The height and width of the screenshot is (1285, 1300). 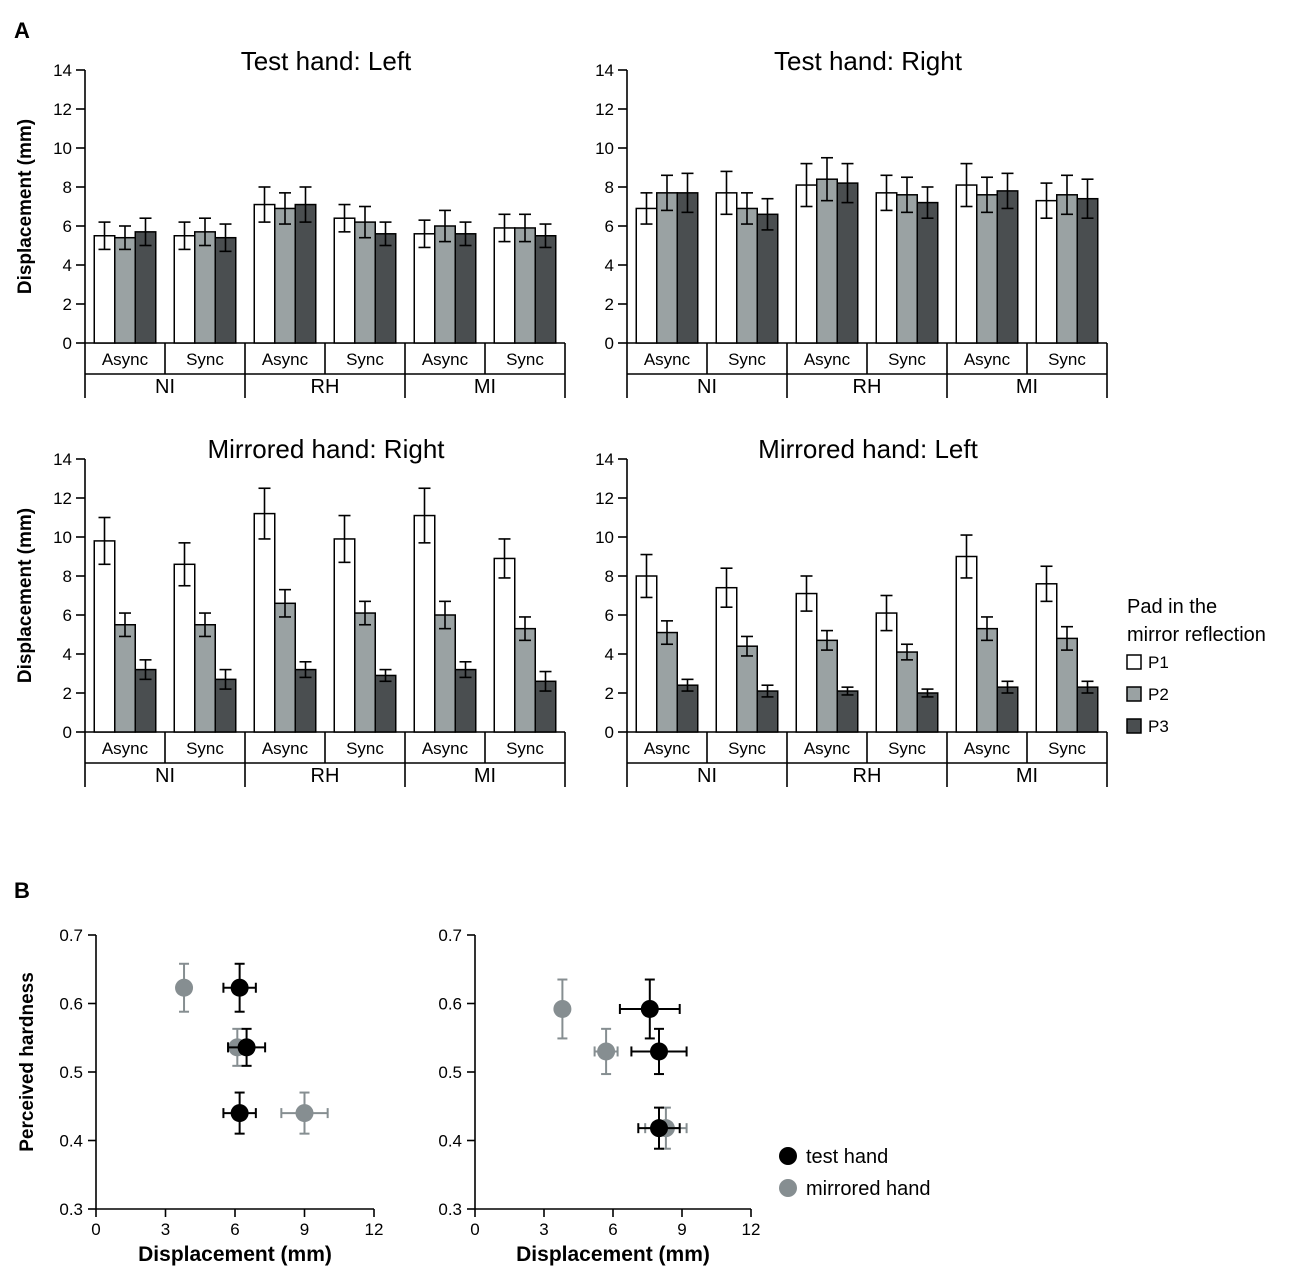 I want to click on legend-label-mirrored-hand: mirrored hand, so click(x=868, y=1189).